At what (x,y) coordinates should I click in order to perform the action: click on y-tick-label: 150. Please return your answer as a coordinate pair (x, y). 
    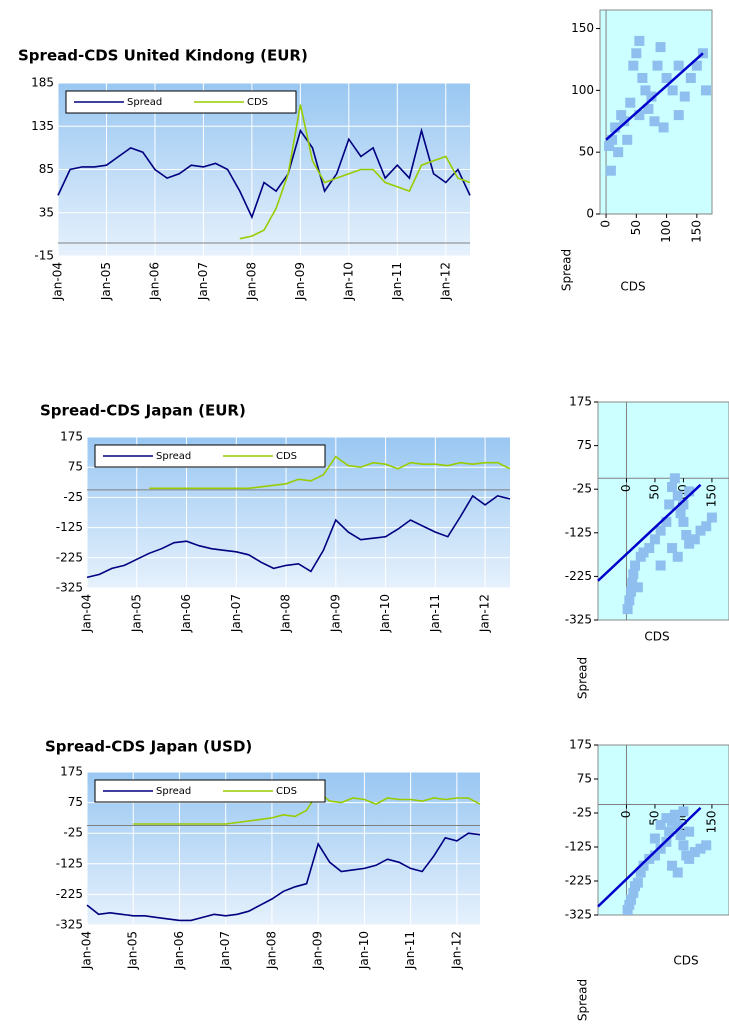
    Looking at the image, I should click on (582, 28).